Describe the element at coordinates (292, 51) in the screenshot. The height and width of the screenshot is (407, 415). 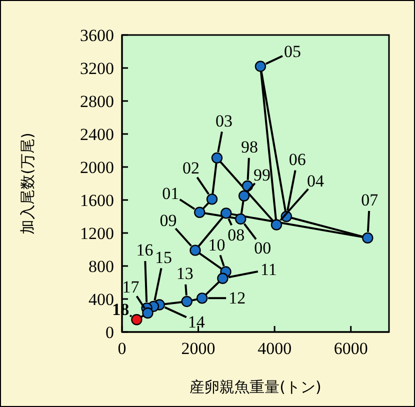
I see `annotation: 05` at that location.